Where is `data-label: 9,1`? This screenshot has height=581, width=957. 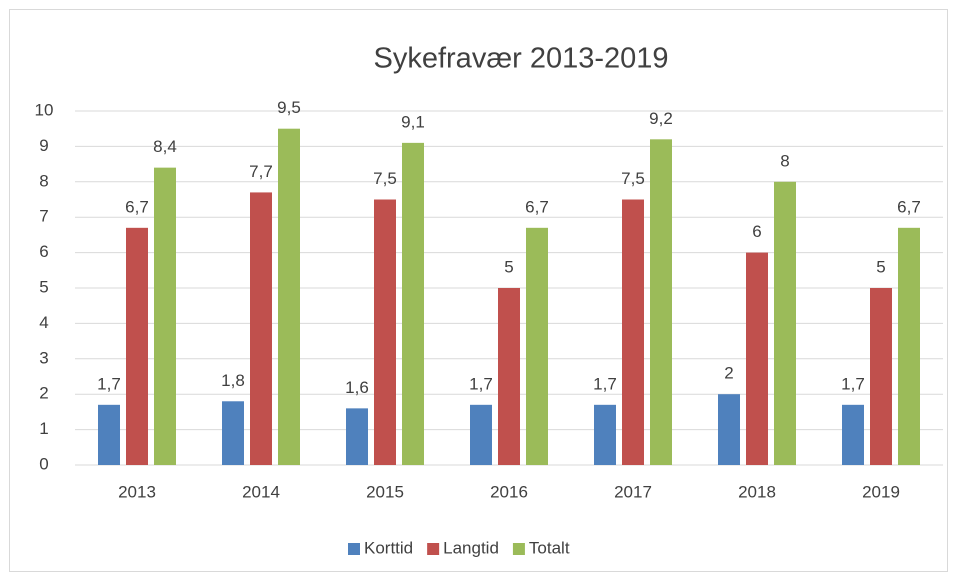 data-label: 9,1 is located at coordinates (413, 121).